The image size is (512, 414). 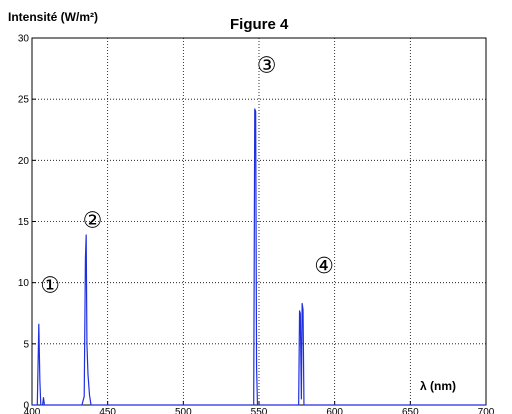 I want to click on x-tick-label: 550, so click(x=259, y=410).